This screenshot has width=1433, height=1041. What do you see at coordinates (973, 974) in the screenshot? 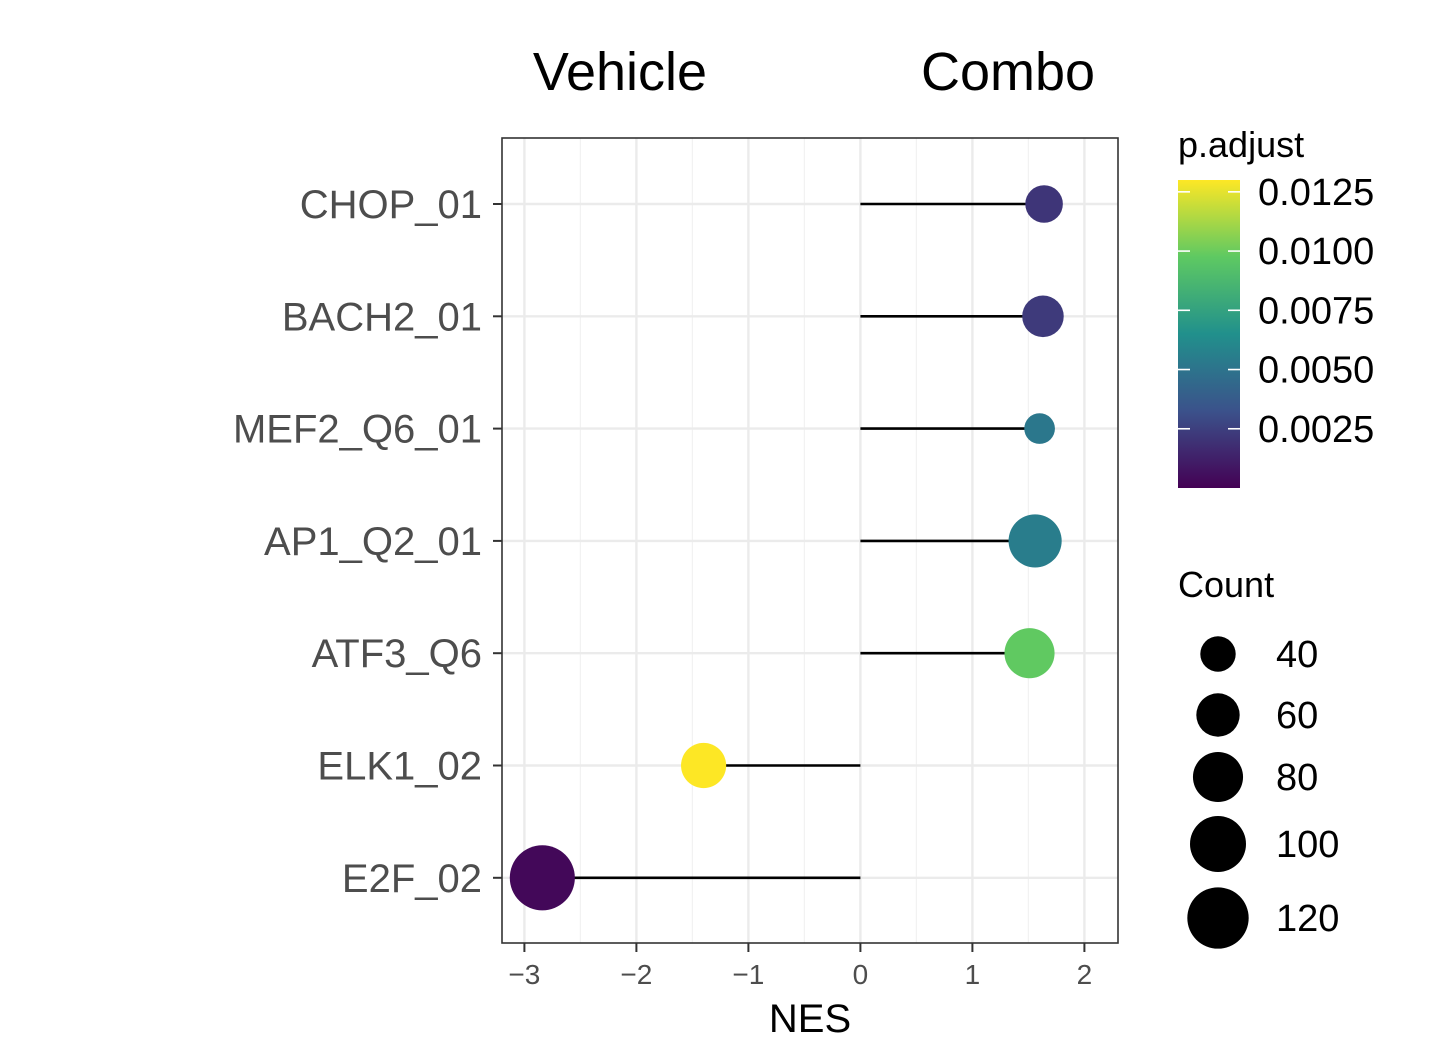
I see `x-tick-label: 1` at bounding box center [973, 974].